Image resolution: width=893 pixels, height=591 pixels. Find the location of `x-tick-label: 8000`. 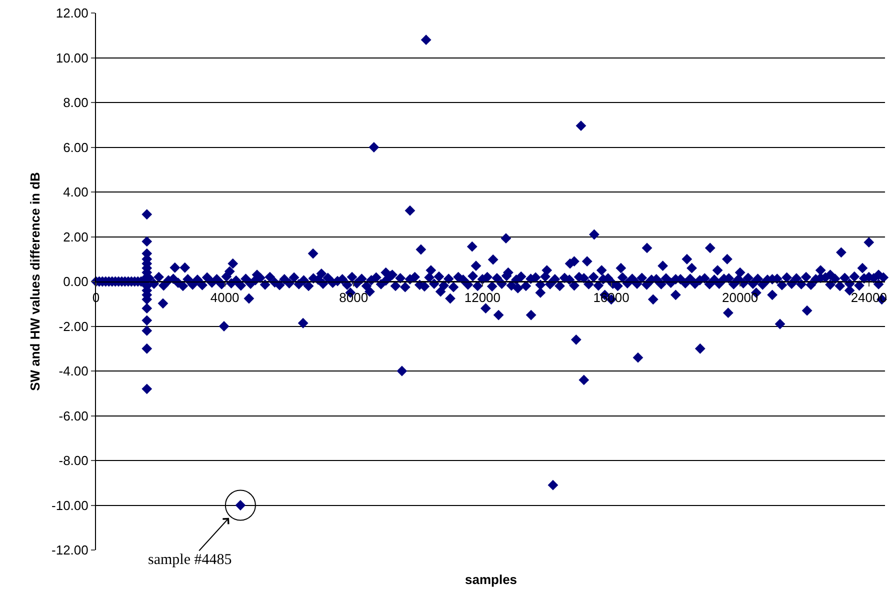

x-tick-label: 8000 is located at coordinates (353, 298).